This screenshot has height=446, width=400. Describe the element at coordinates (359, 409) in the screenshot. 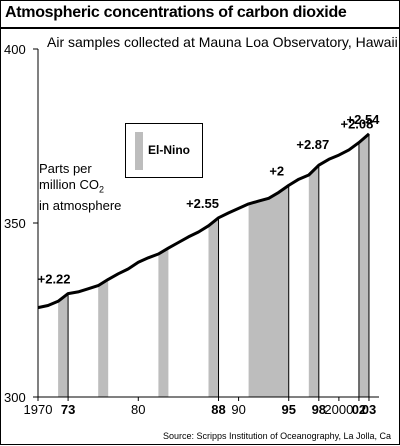

I see `x-tick-label-02: 02` at that location.